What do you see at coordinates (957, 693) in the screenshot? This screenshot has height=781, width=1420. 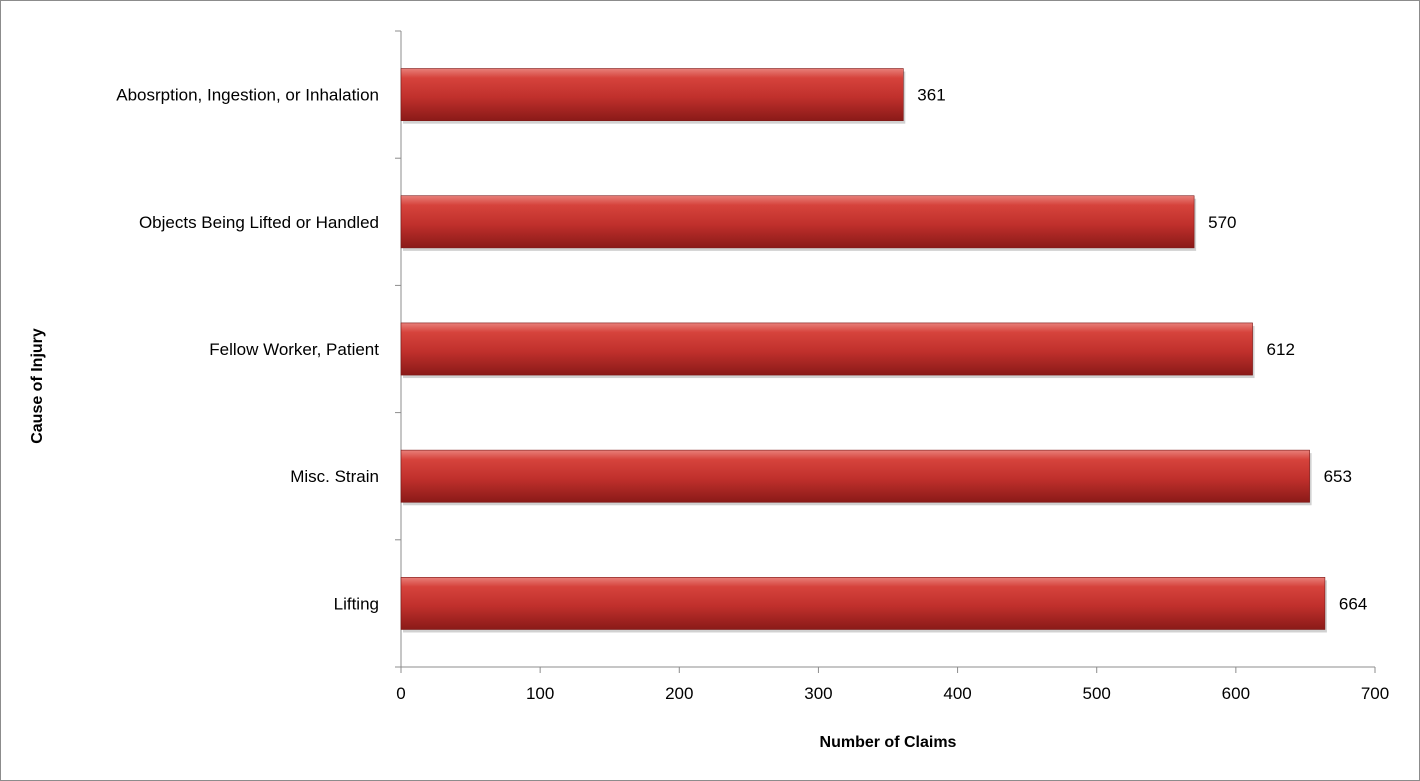 I see `x-tick-label: 400` at bounding box center [957, 693].